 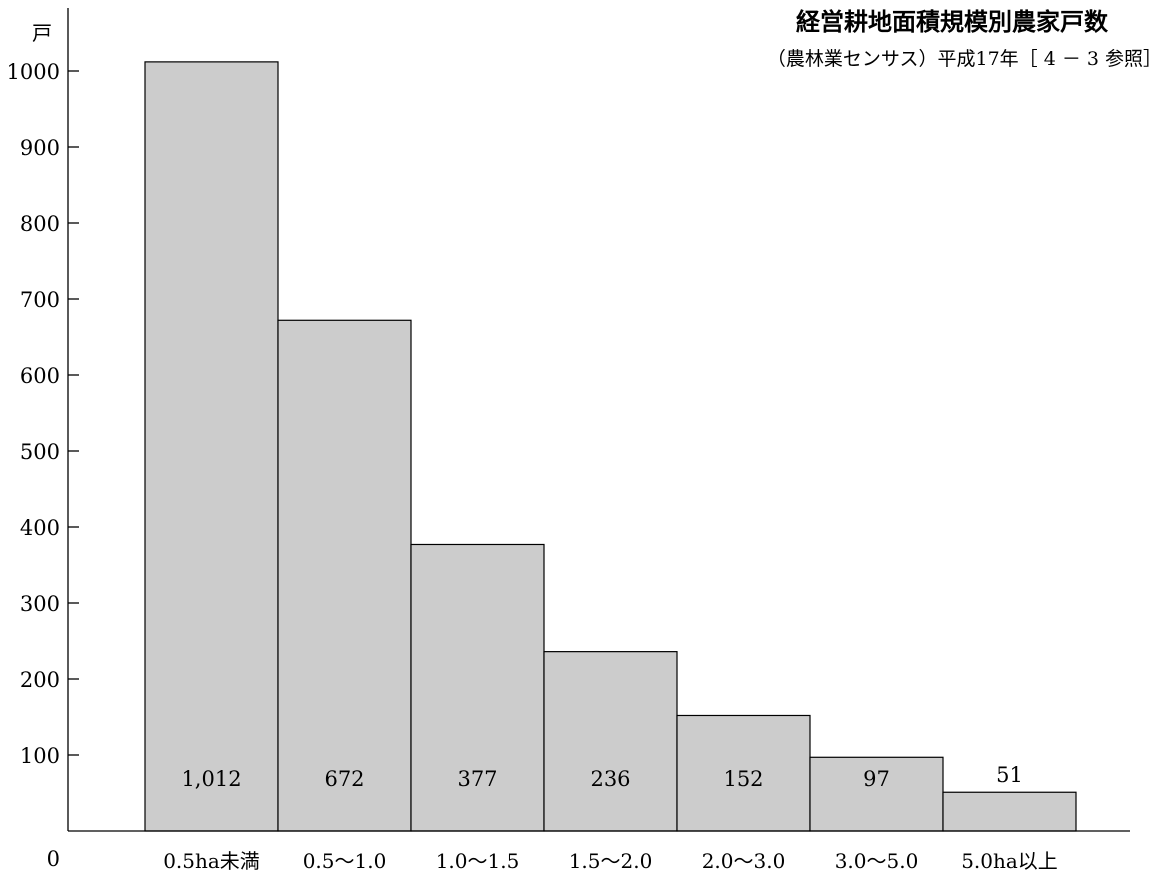 I want to click on y-tick-label: 1000, so click(x=33, y=72).